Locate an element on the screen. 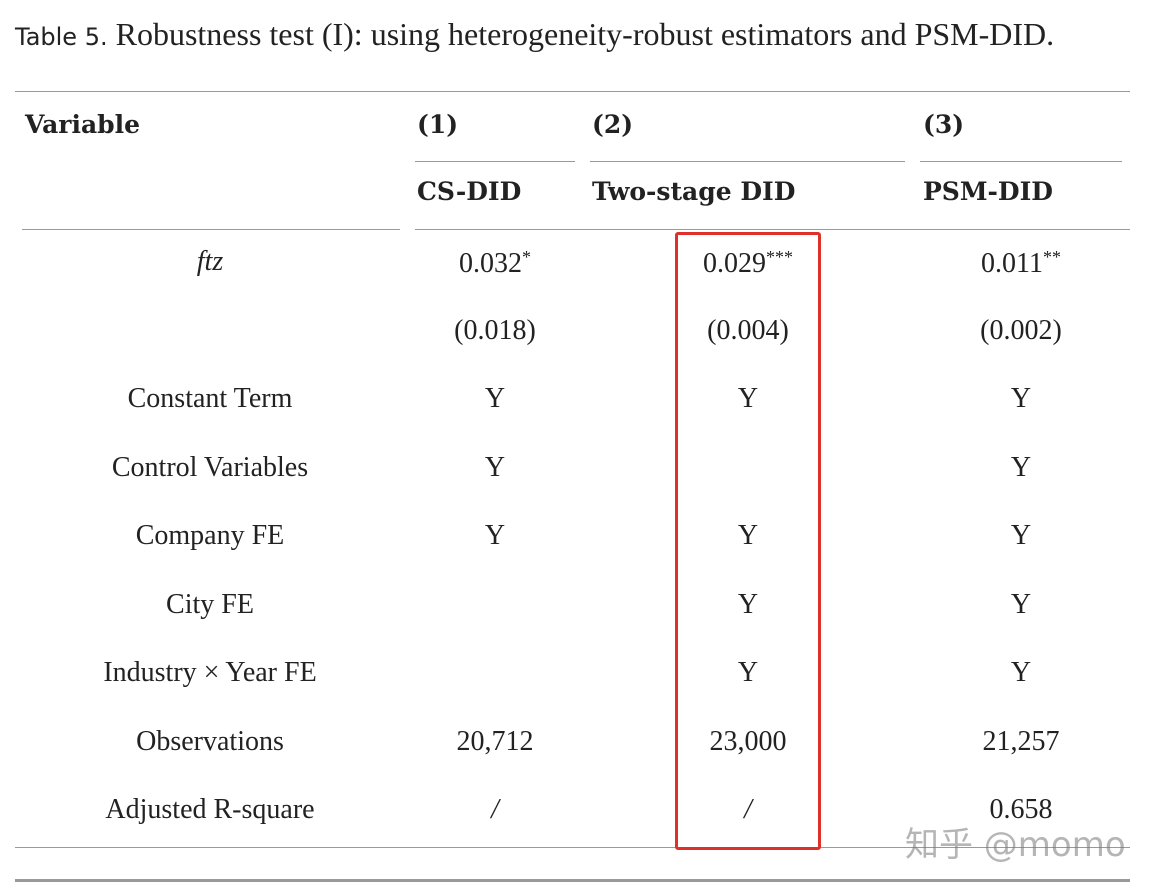 This screenshot has height=893, width=1149. row-label: Constant Term is located at coordinates (210, 399).